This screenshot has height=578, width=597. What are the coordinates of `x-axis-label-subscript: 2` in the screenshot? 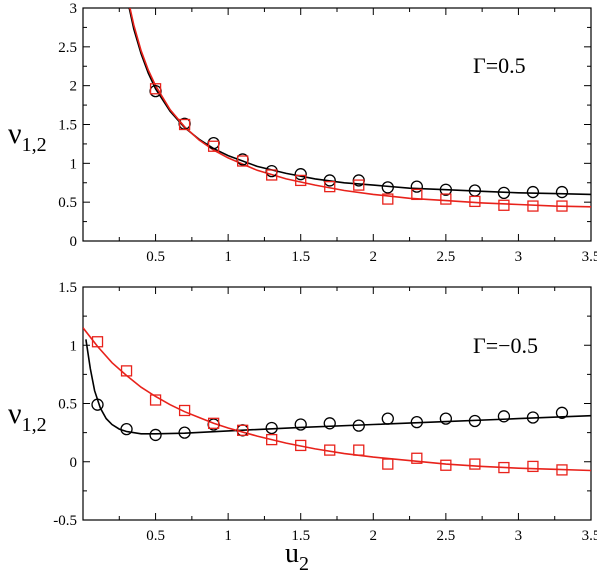 It's located at (304, 564).